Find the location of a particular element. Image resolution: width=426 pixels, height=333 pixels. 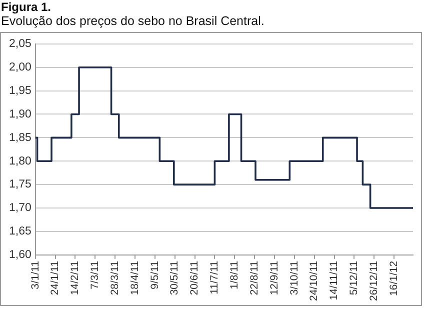

x-tick-label: 30/5/11 is located at coordinates (174, 278).